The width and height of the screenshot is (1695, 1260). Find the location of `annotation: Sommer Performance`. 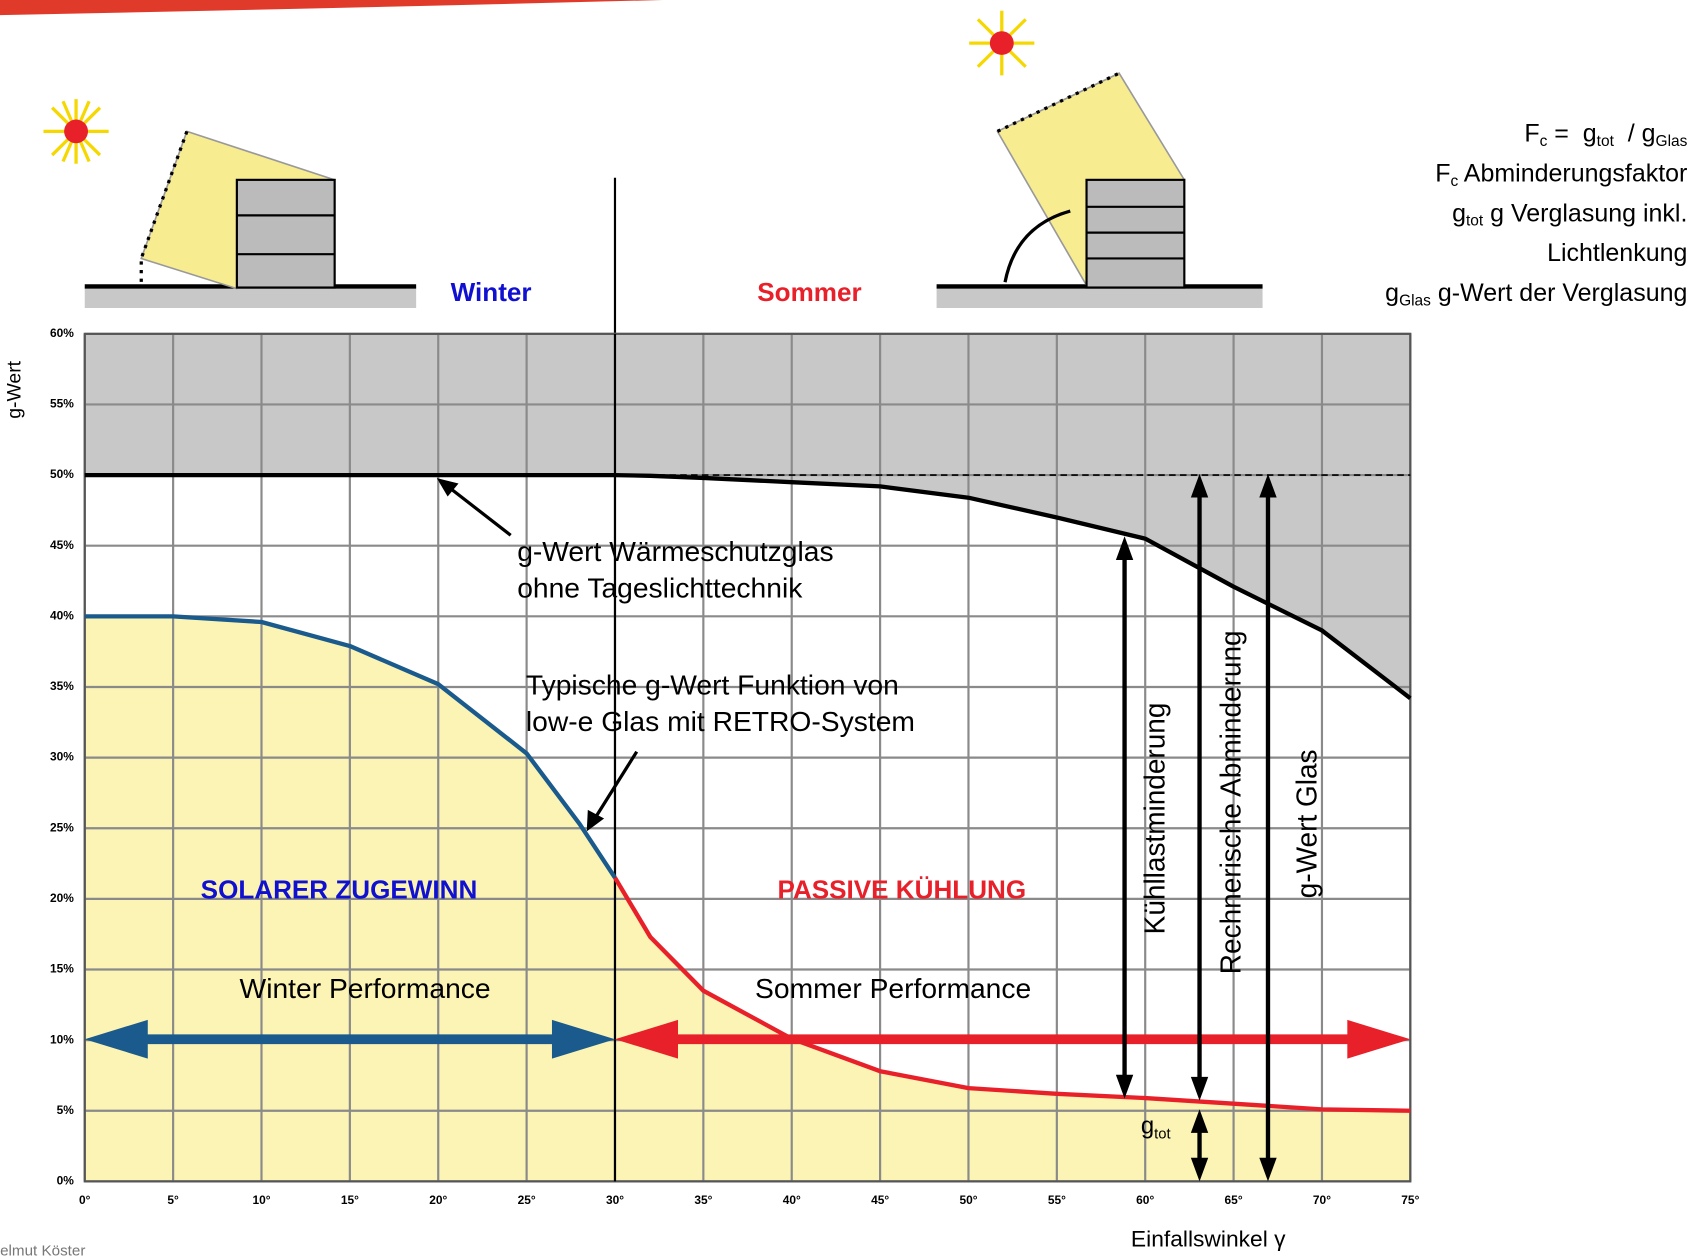

annotation: Sommer Performance is located at coordinates (893, 988).